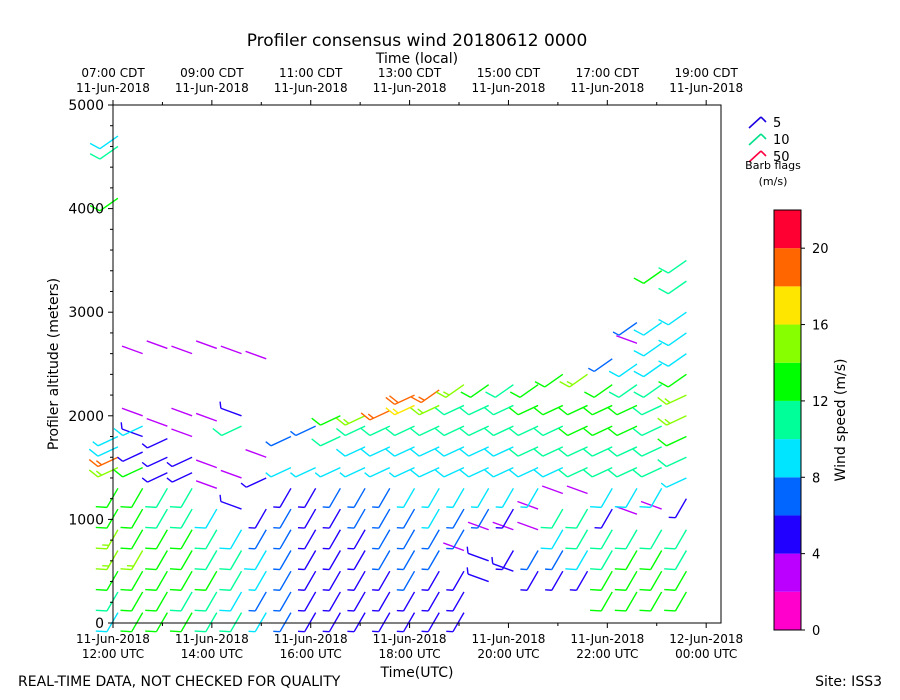 The image size is (900, 700). Describe the element at coordinates (86, 417) in the screenshot. I see `y-tick-label: 2000` at that location.